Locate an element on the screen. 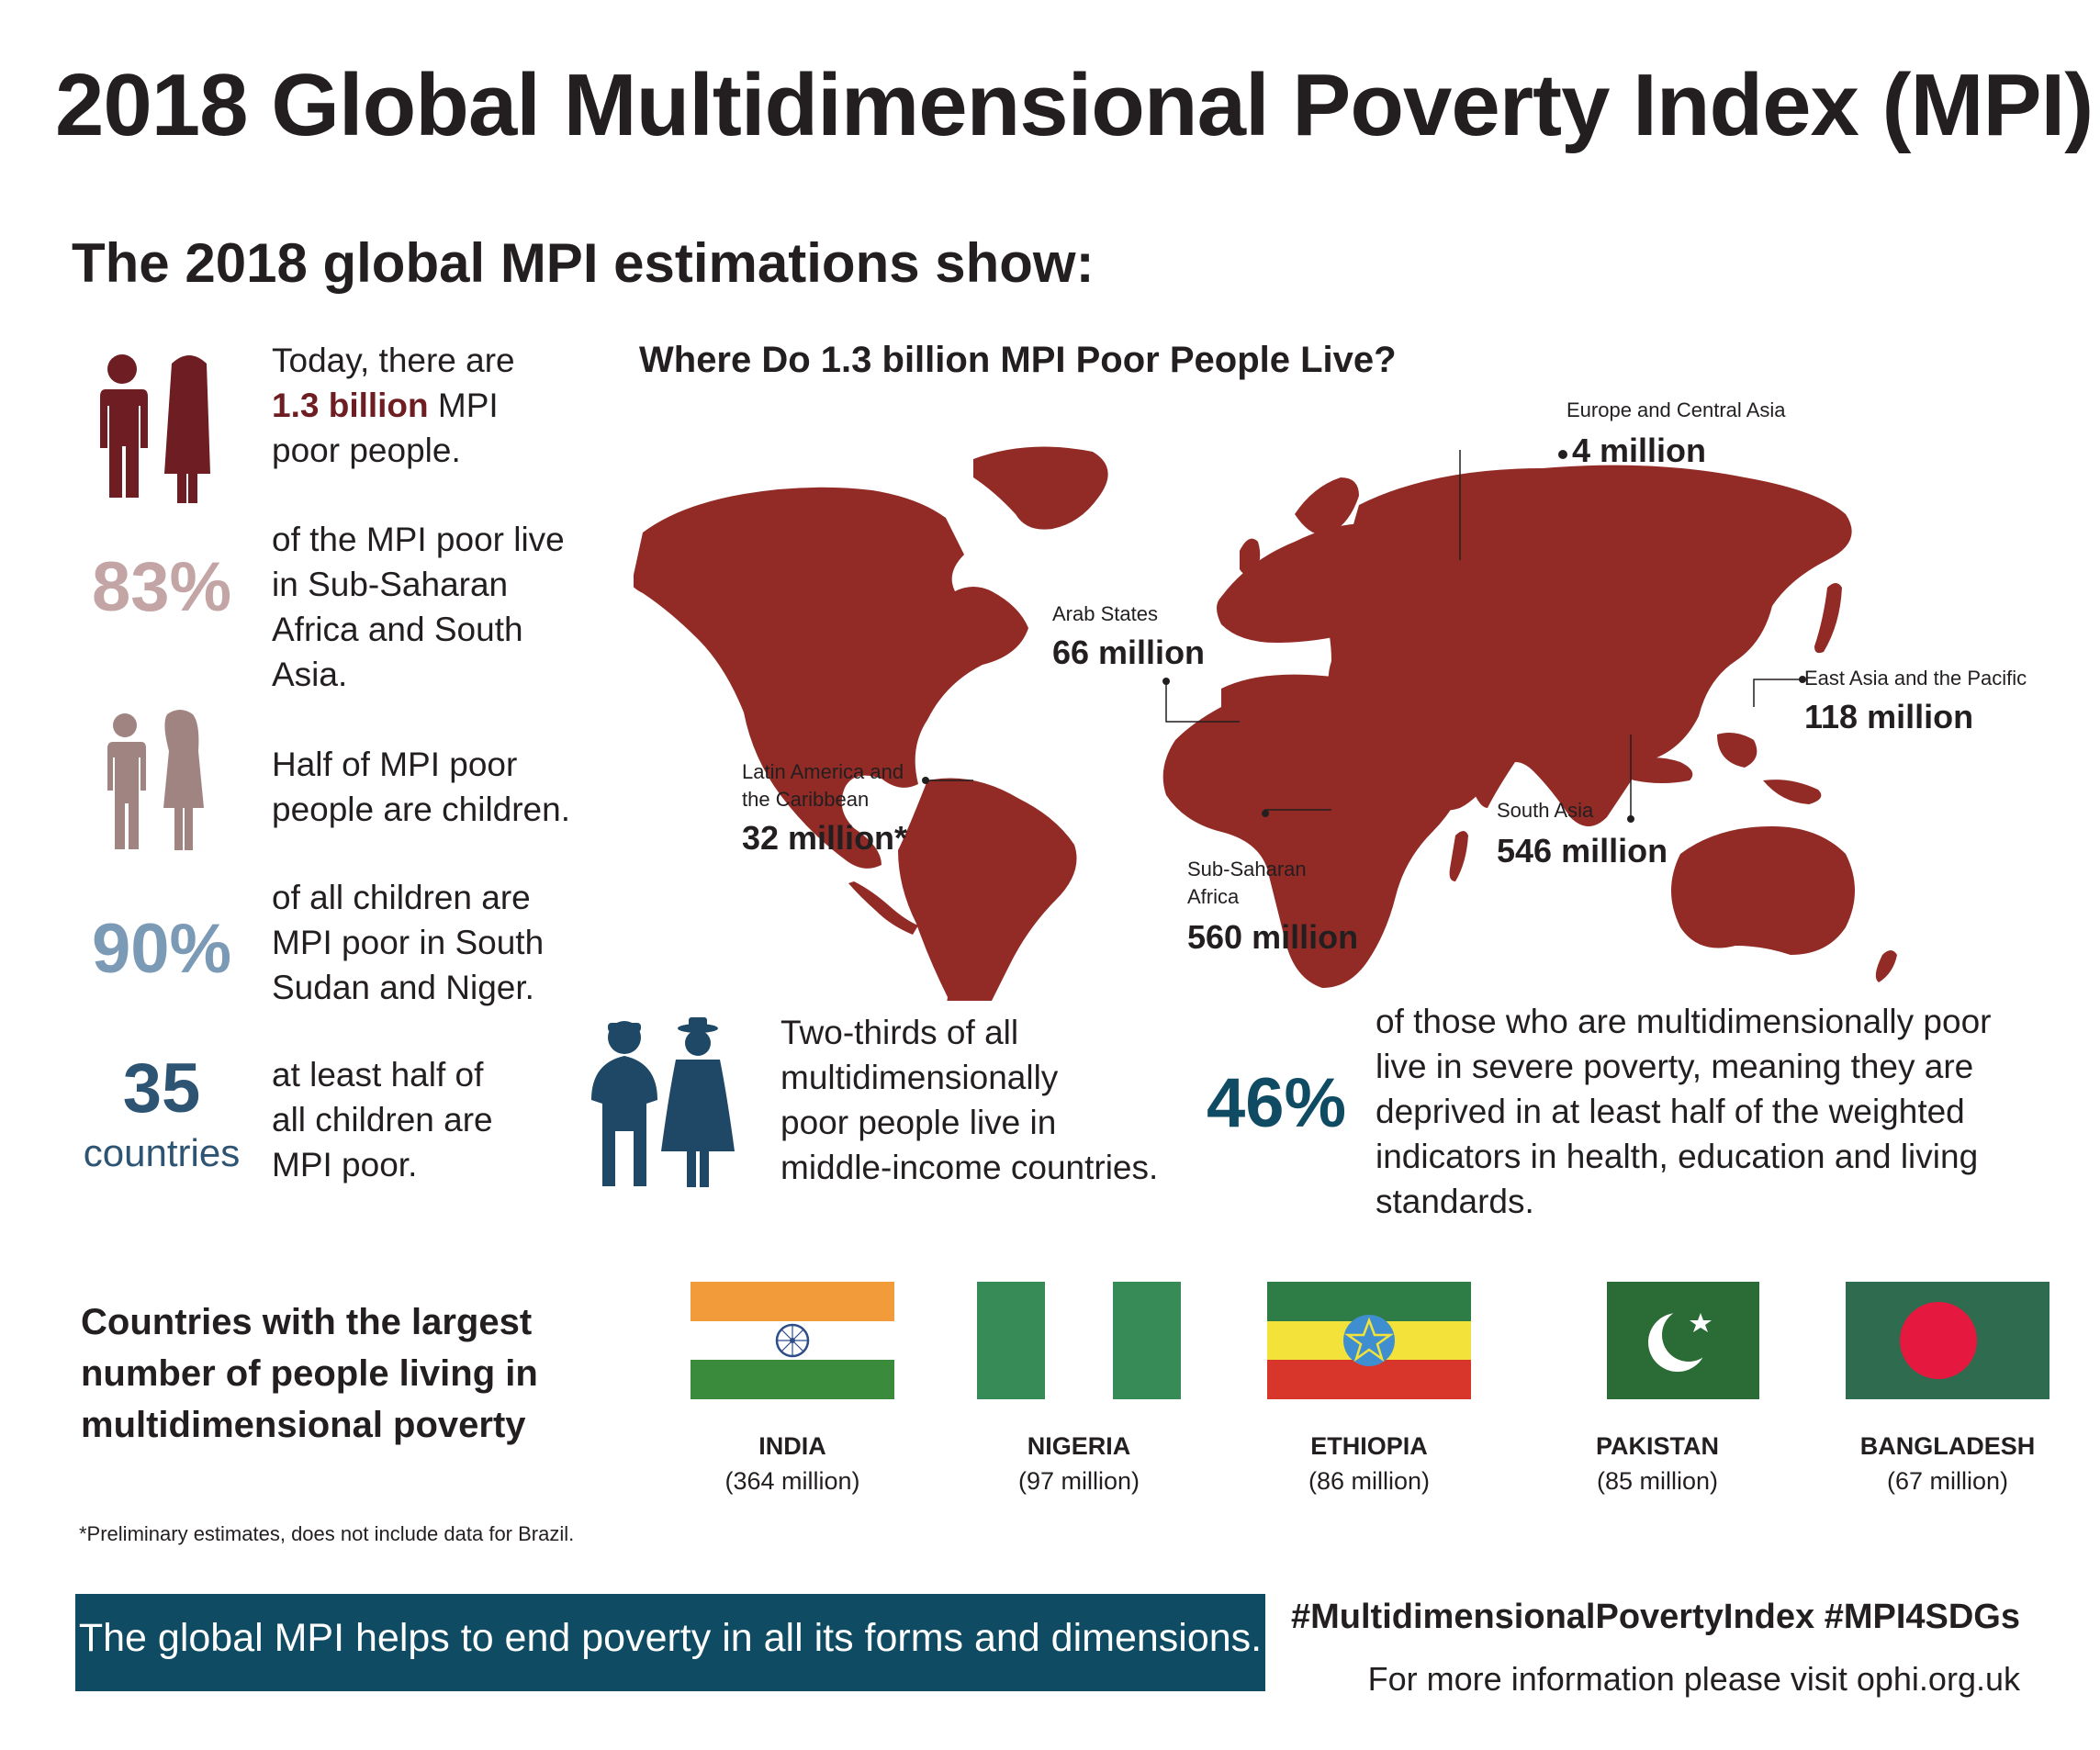 The width and height of the screenshot is (2100, 1750). children-text: Half of MPI poor people are children. is located at coordinates (421, 787).